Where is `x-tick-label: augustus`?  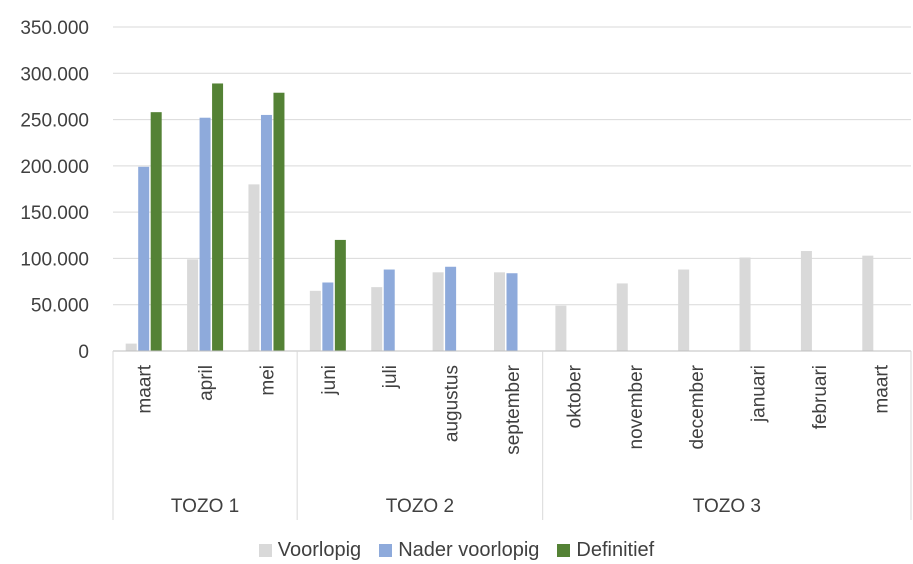
x-tick-label: augustus is located at coordinates (452, 403).